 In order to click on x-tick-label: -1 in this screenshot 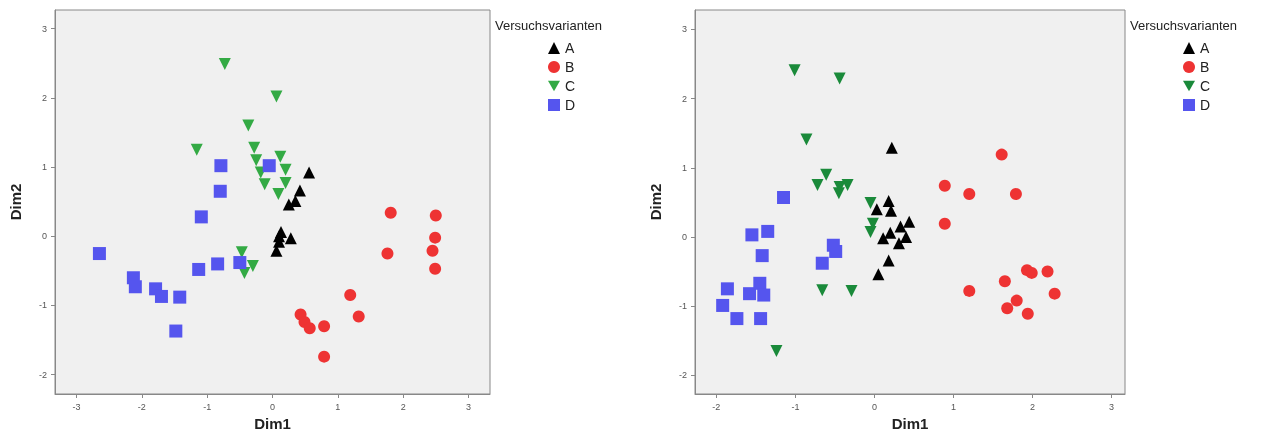, I will do `click(207, 406)`.